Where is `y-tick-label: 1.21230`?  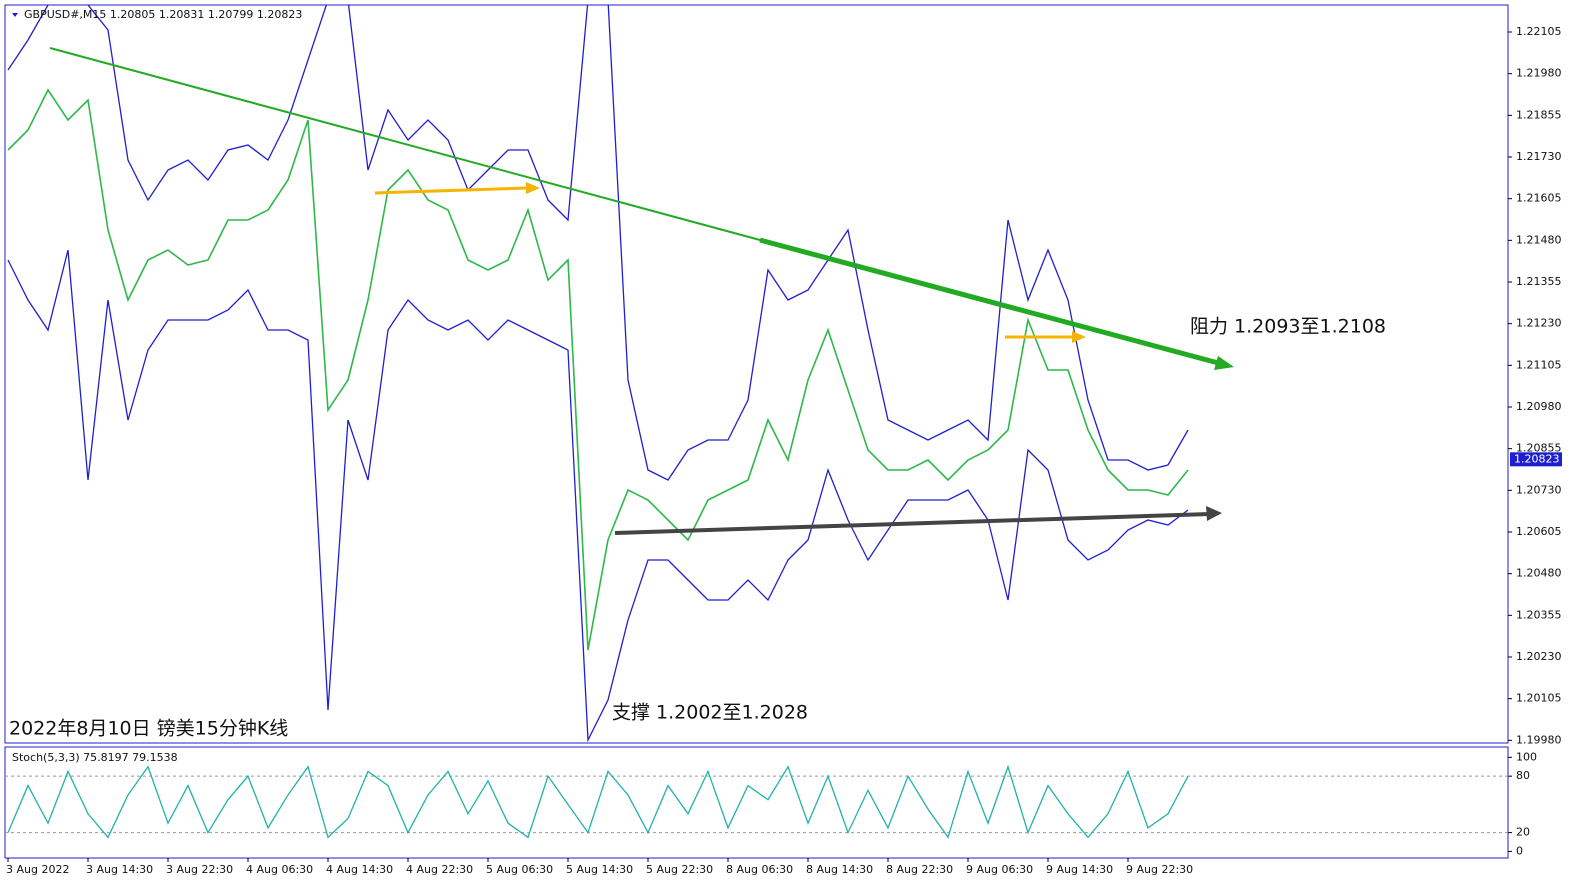 y-tick-label: 1.21230 is located at coordinates (1539, 323).